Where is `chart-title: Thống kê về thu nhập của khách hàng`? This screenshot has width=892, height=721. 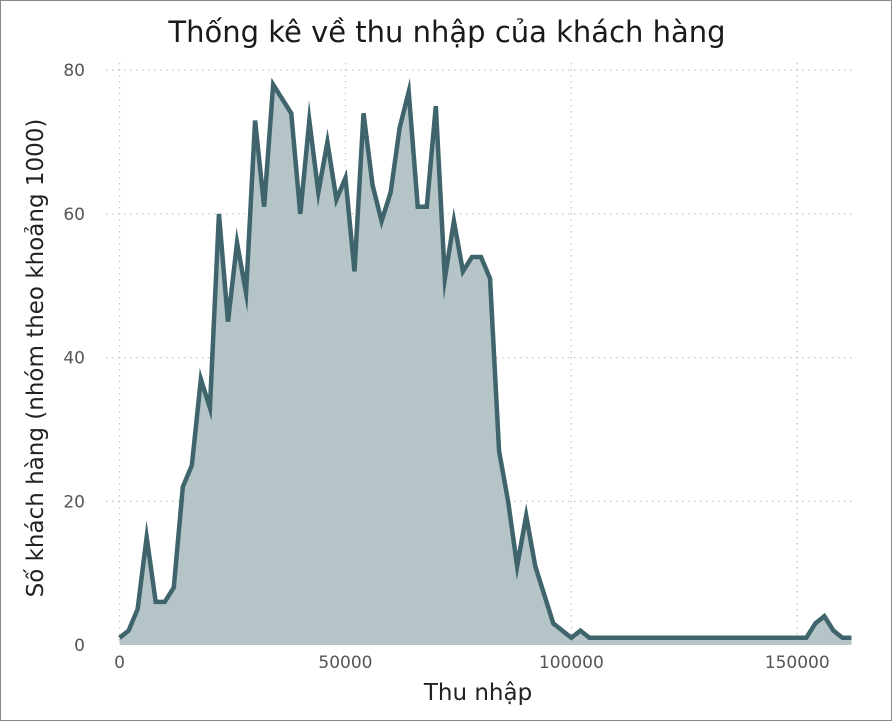
chart-title: Thống kê về thu nhập của khách hàng is located at coordinates (446, 32).